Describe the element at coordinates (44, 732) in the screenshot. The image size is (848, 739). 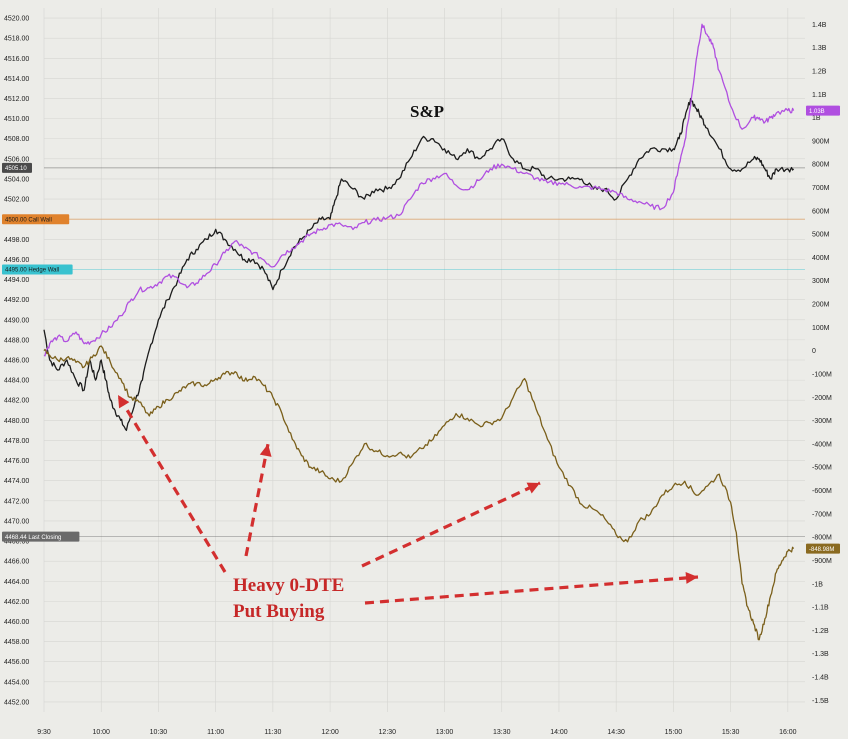
I see `x-tick-label: 9:30` at that location.